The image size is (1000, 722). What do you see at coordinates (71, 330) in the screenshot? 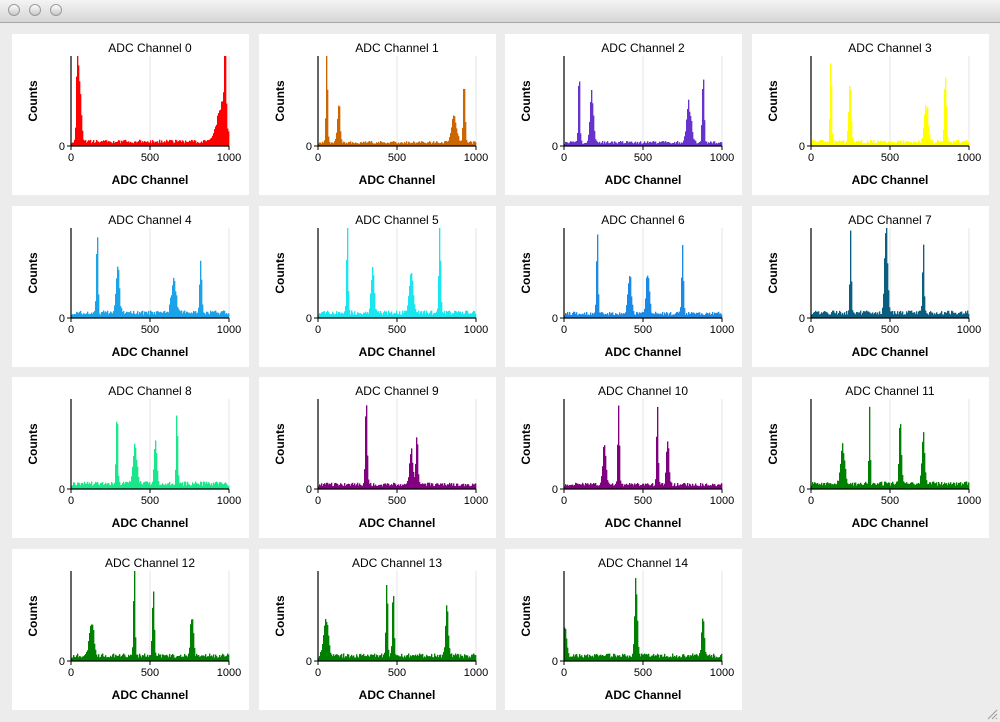
I see `x-tick-label: 0` at bounding box center [71, 330].